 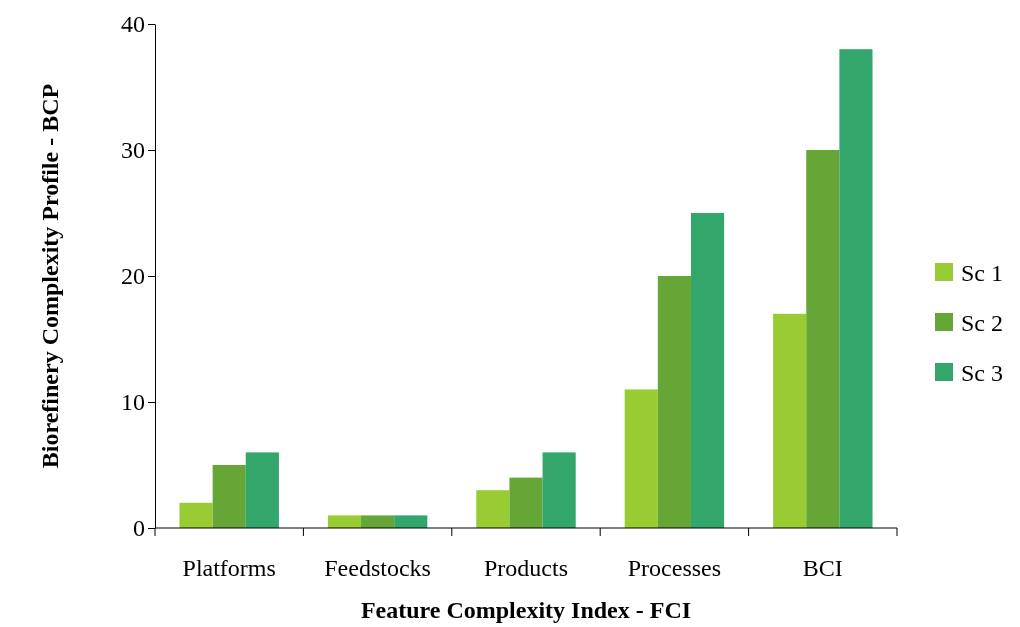 What do you see at coordinates (229, 568) in the screenshot?
I see `x-tick-label: Platforms` at bounding box center [229, 568].